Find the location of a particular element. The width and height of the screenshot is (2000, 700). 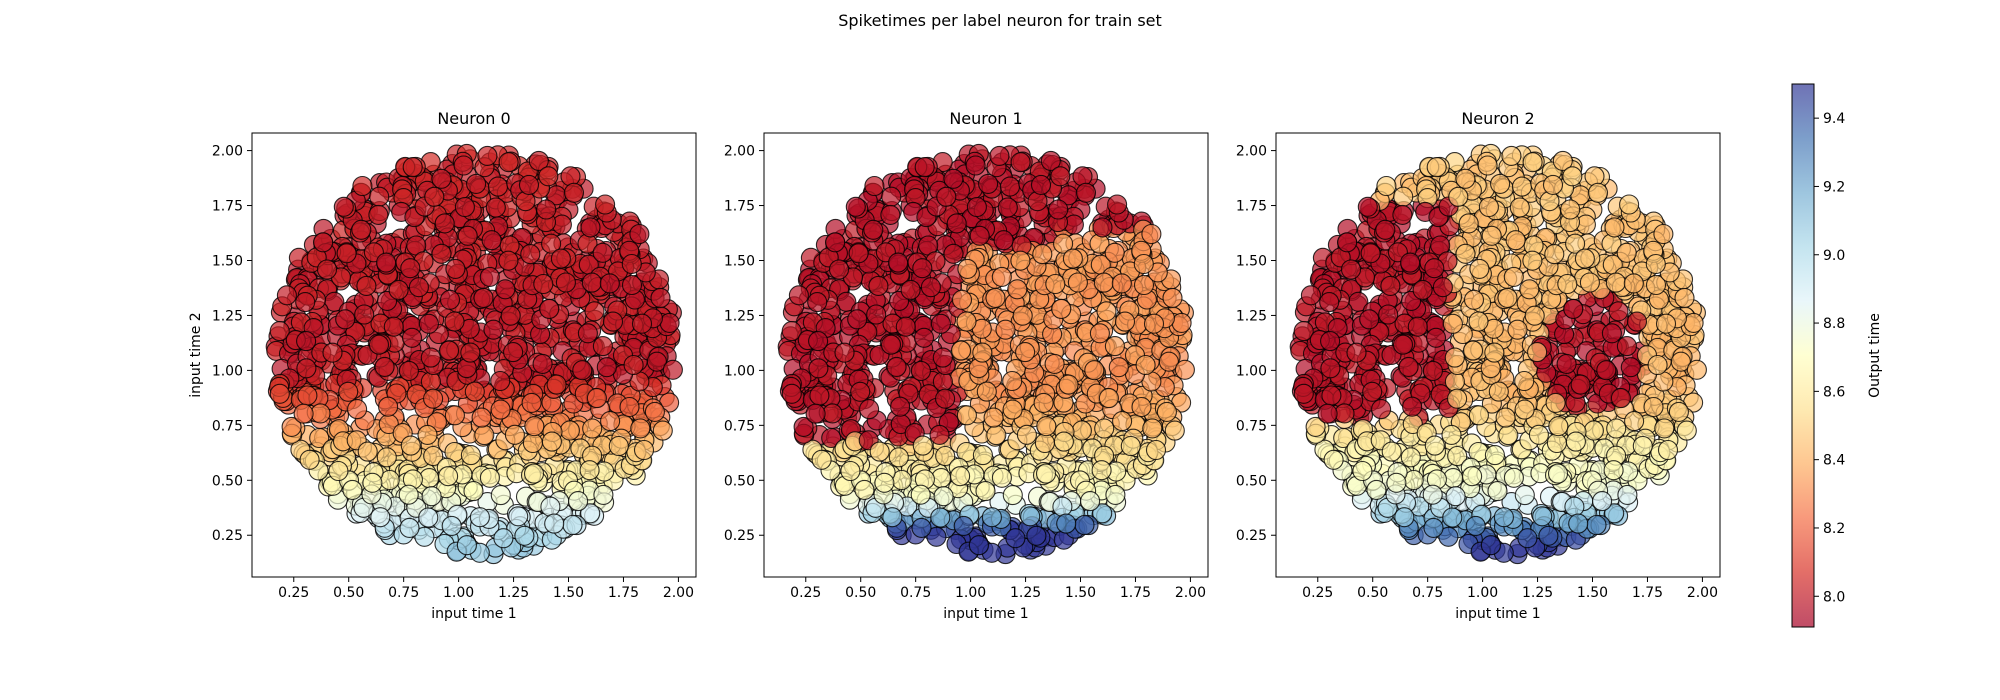

y-tick-label: 0.25 is located at coordinates (227, 536).